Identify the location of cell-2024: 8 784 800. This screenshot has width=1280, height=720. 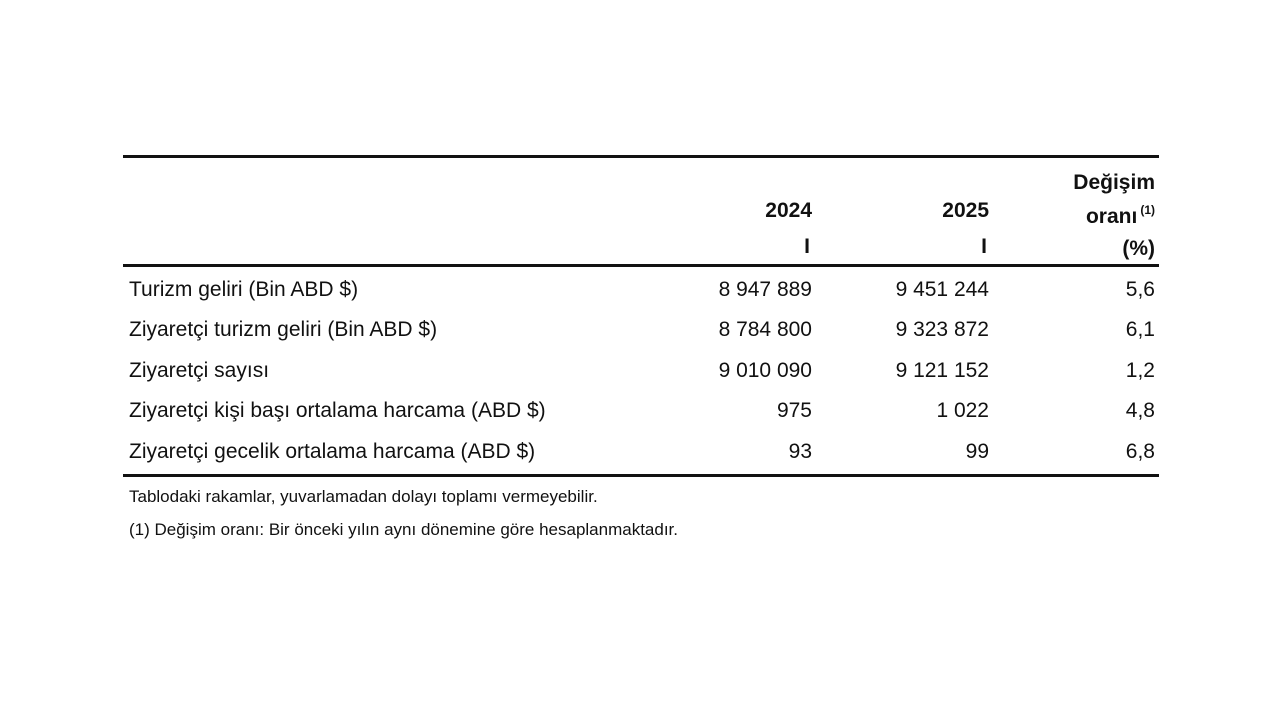
(765, 330).